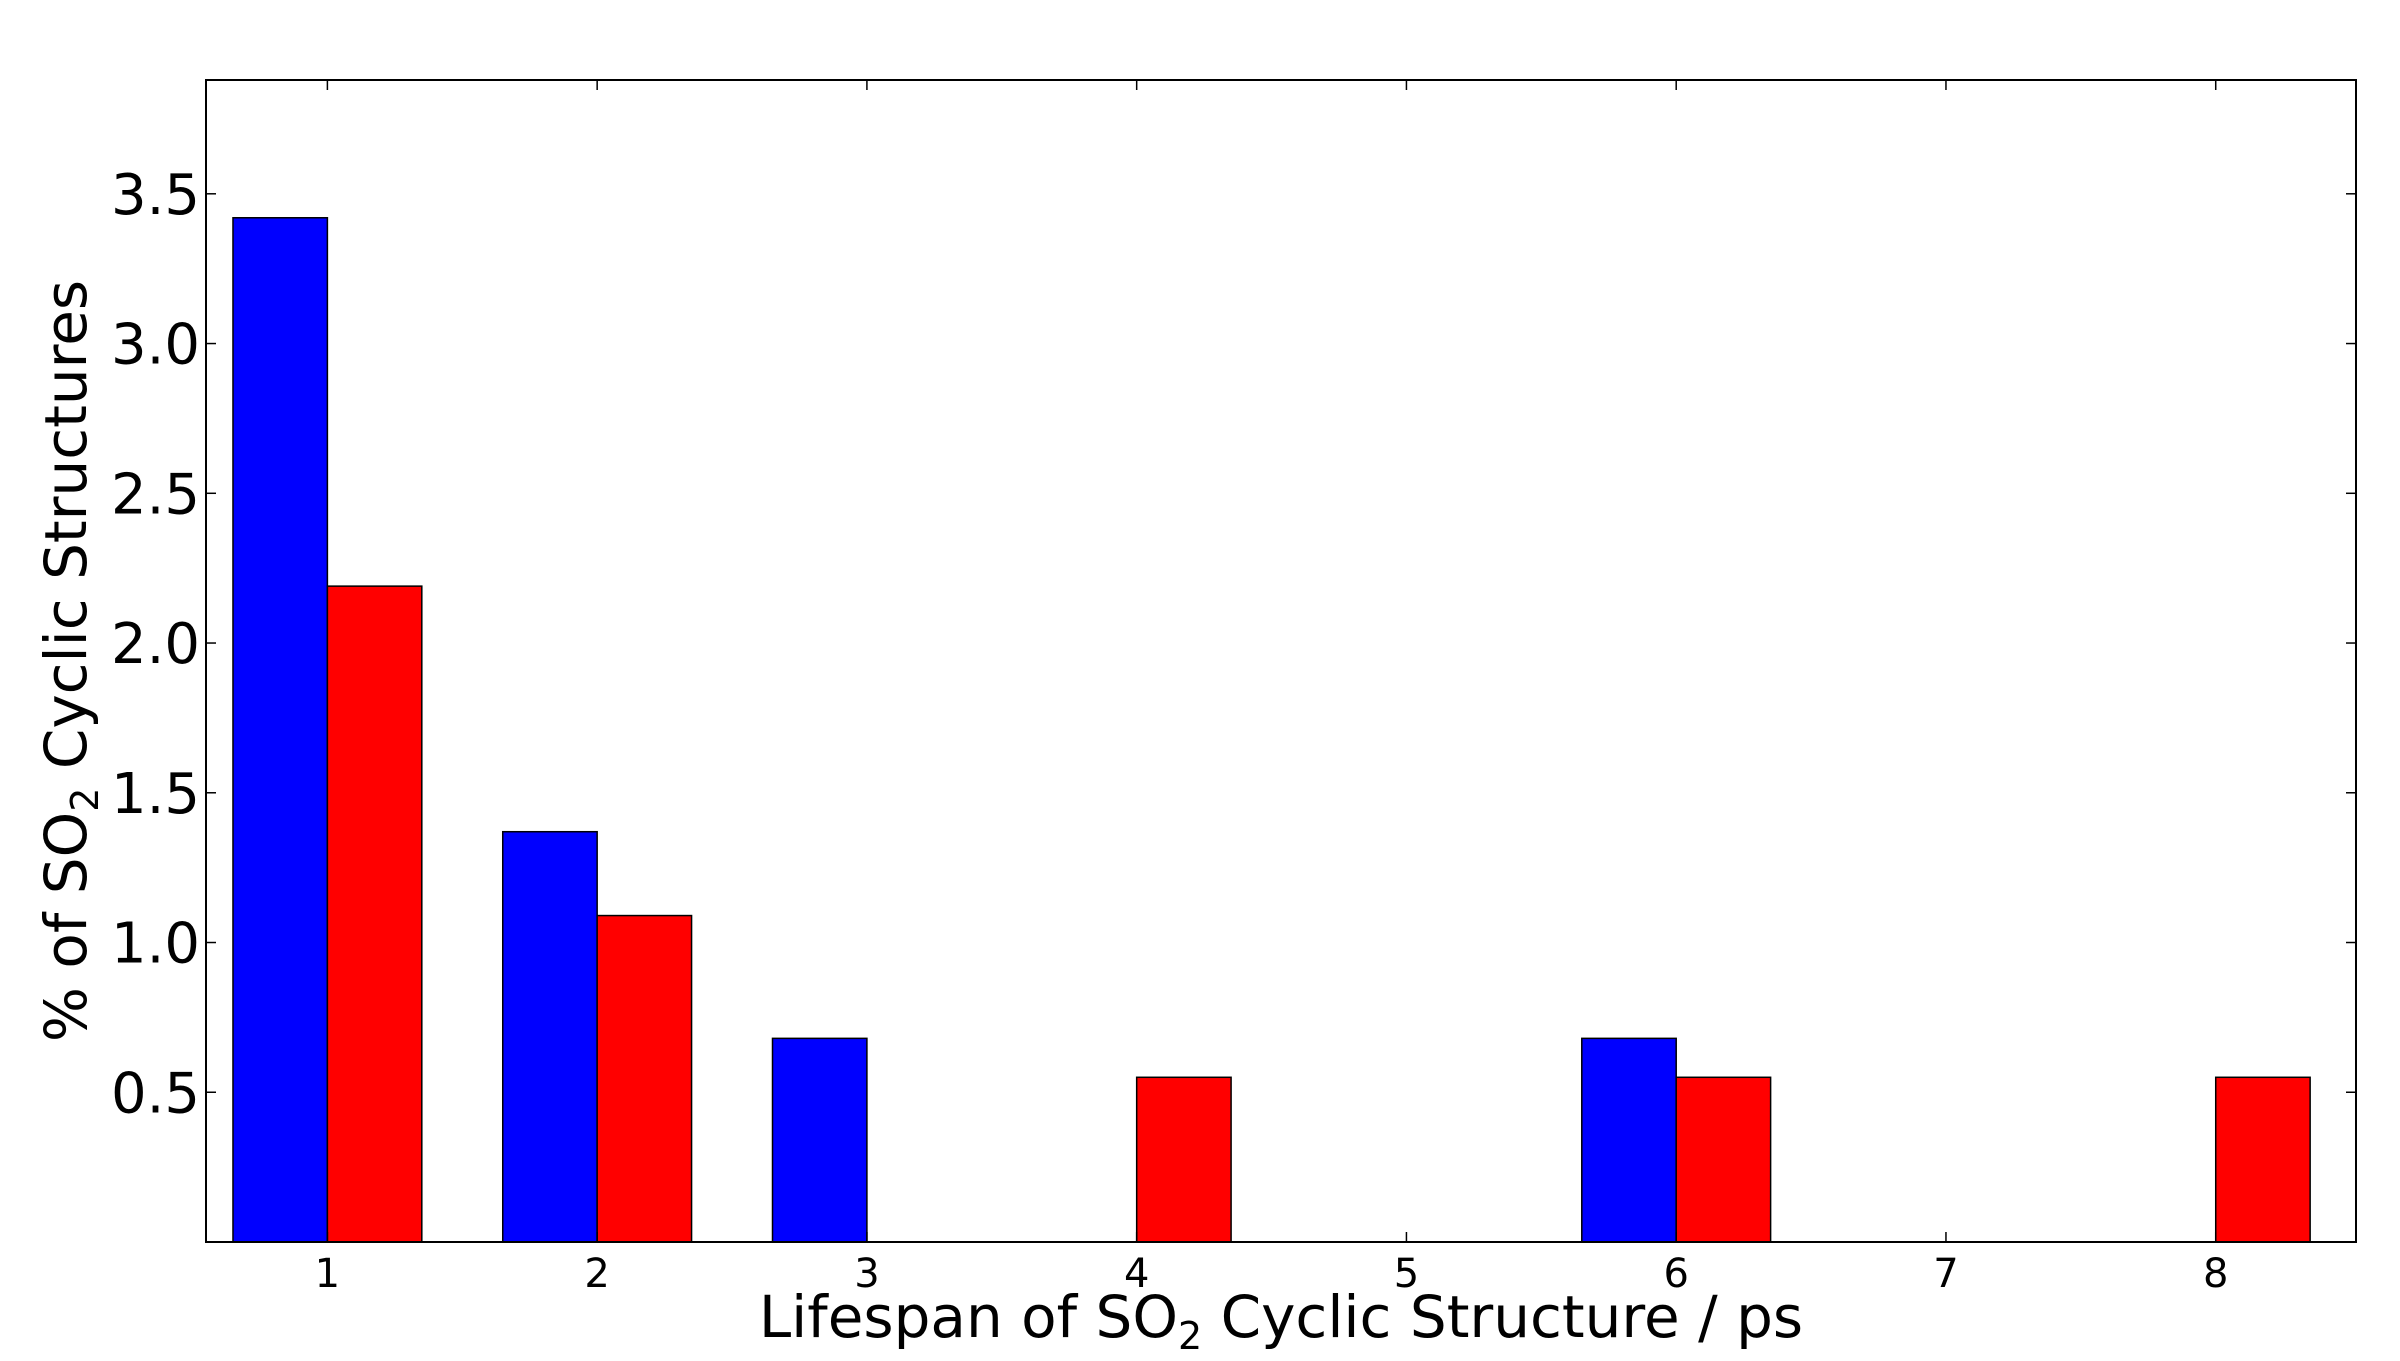  I want to click on bar-series2-x6, so click(1723, 1159).